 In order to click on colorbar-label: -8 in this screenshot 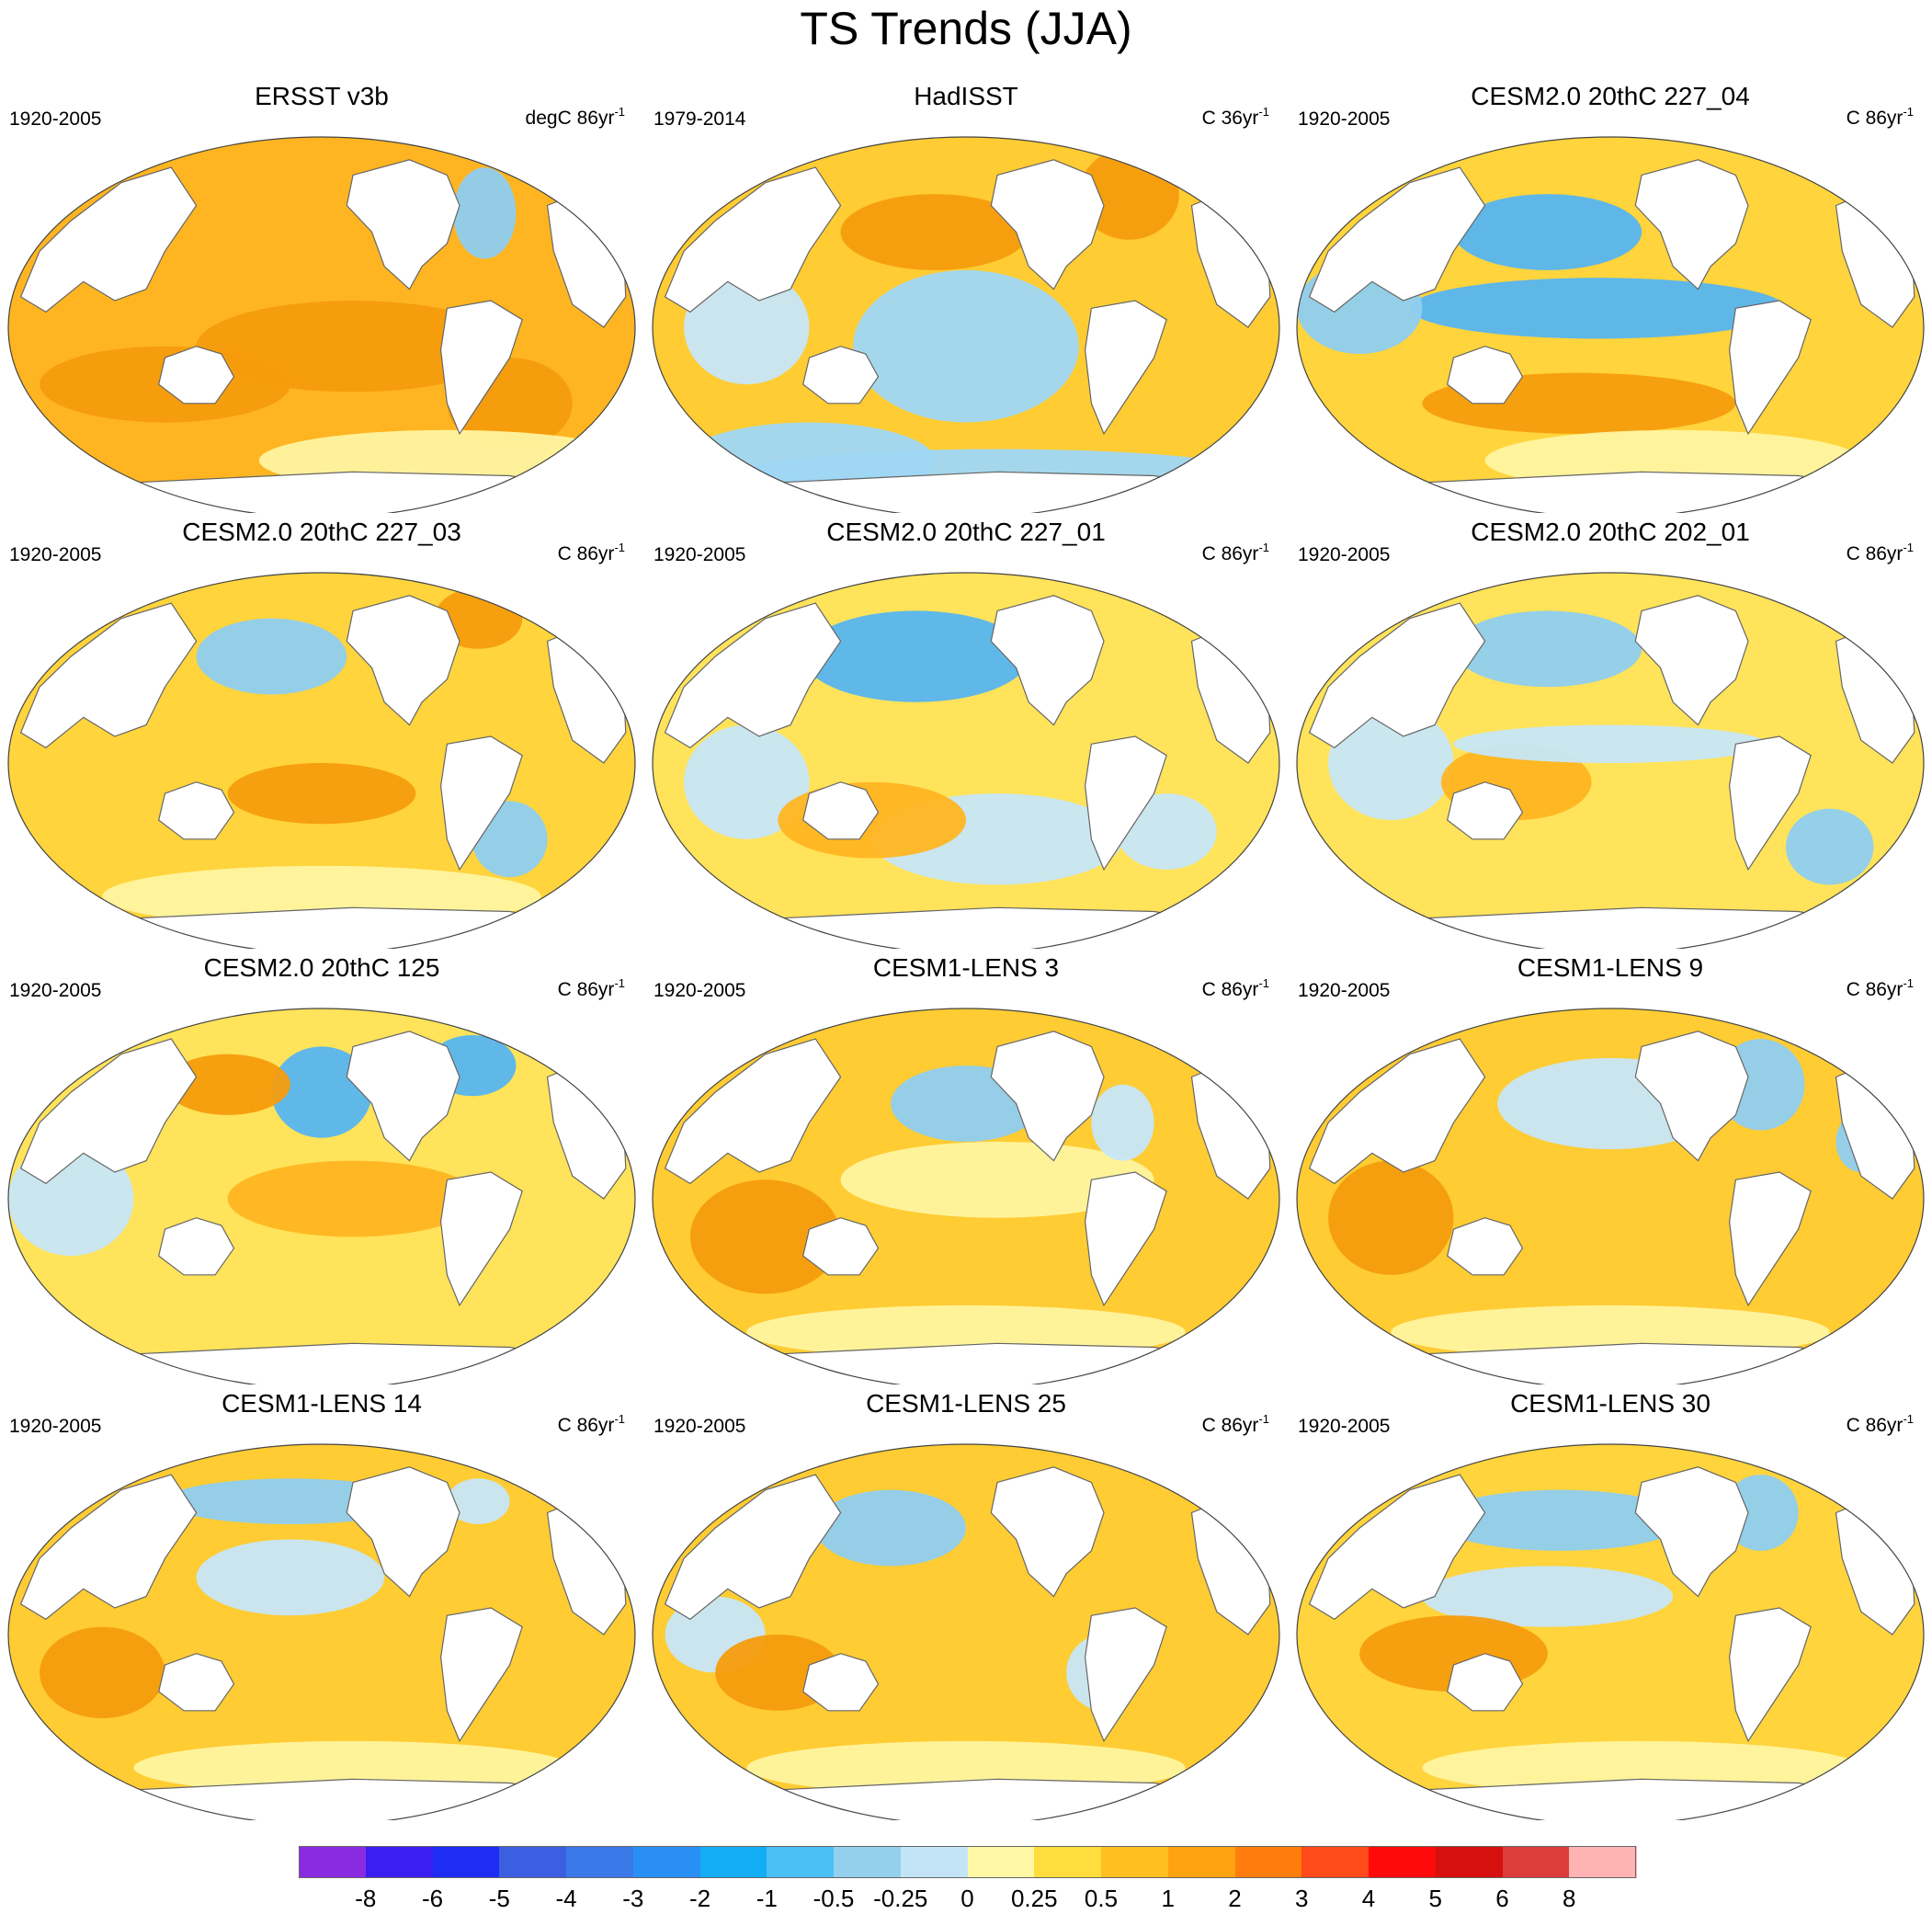, I will do `click(366, 1899)`.